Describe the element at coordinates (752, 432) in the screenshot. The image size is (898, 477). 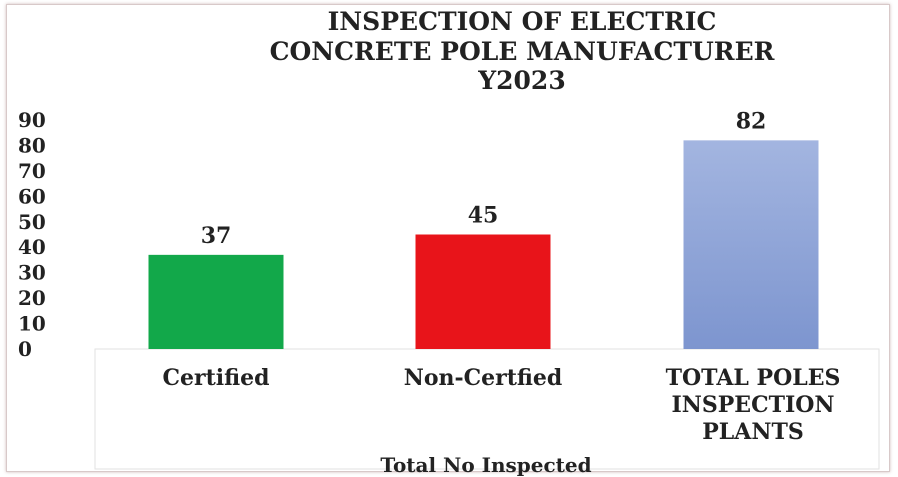
I see `category-label: PLANTS` at that location.